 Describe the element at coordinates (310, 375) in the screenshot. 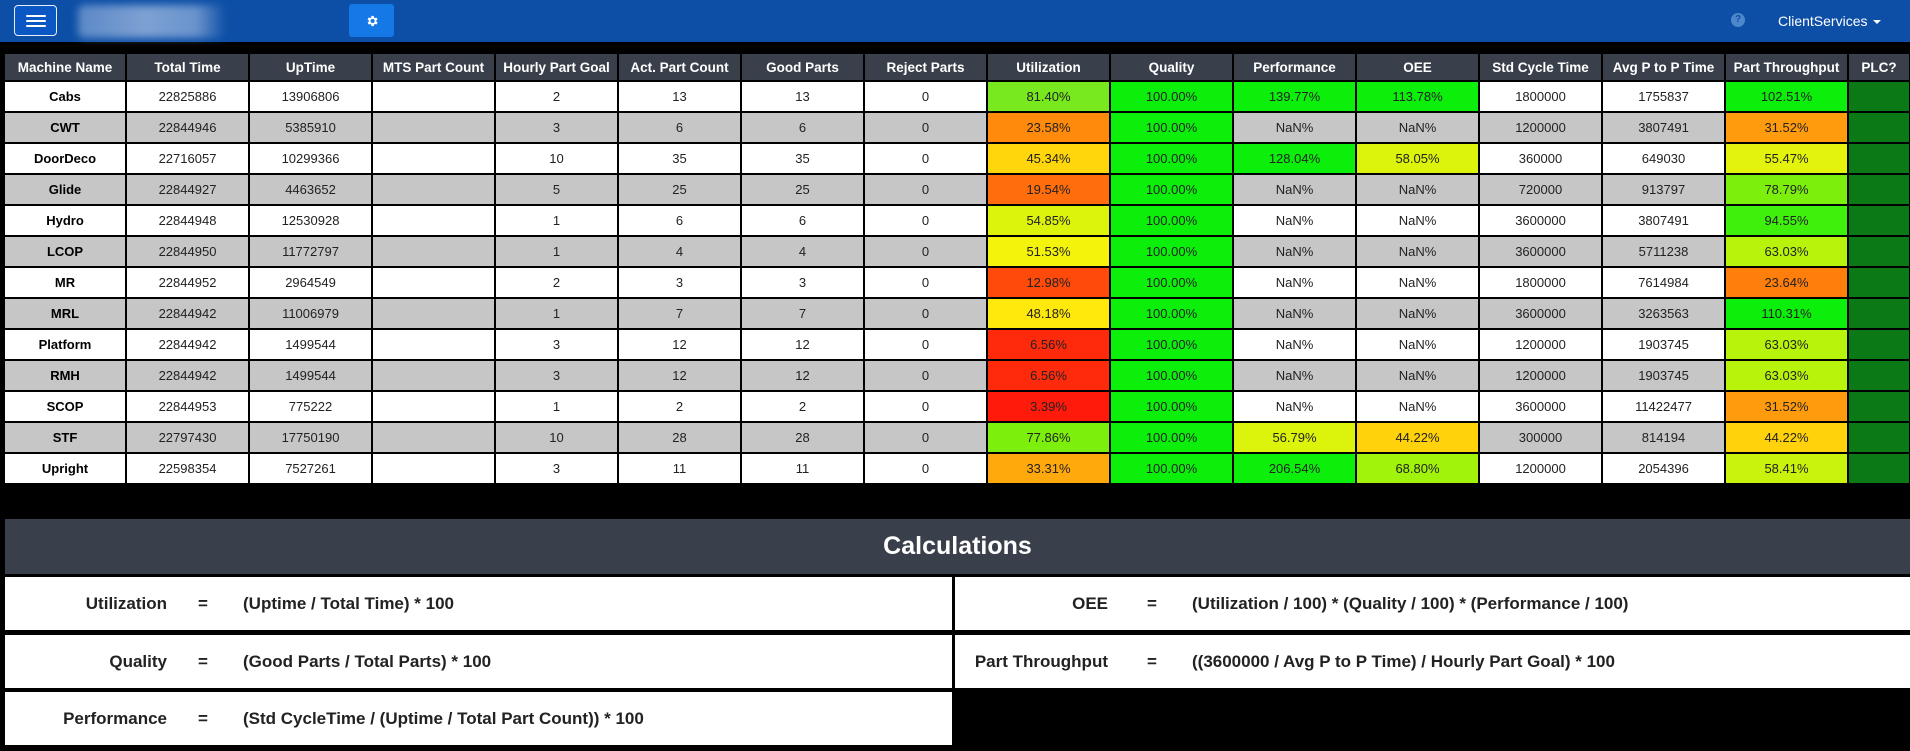

I see `uptime-cell: 1499544` at that location.